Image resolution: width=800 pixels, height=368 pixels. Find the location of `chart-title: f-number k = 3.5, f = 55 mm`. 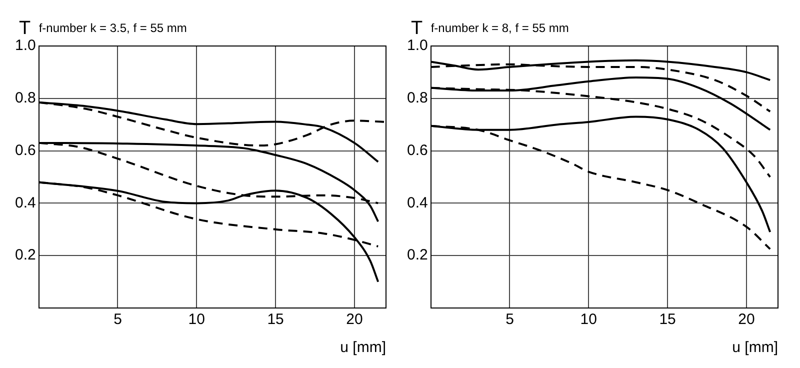

chart-title: f-number k = 3.5, f = 55 mm is located at coordinates (112, 28).